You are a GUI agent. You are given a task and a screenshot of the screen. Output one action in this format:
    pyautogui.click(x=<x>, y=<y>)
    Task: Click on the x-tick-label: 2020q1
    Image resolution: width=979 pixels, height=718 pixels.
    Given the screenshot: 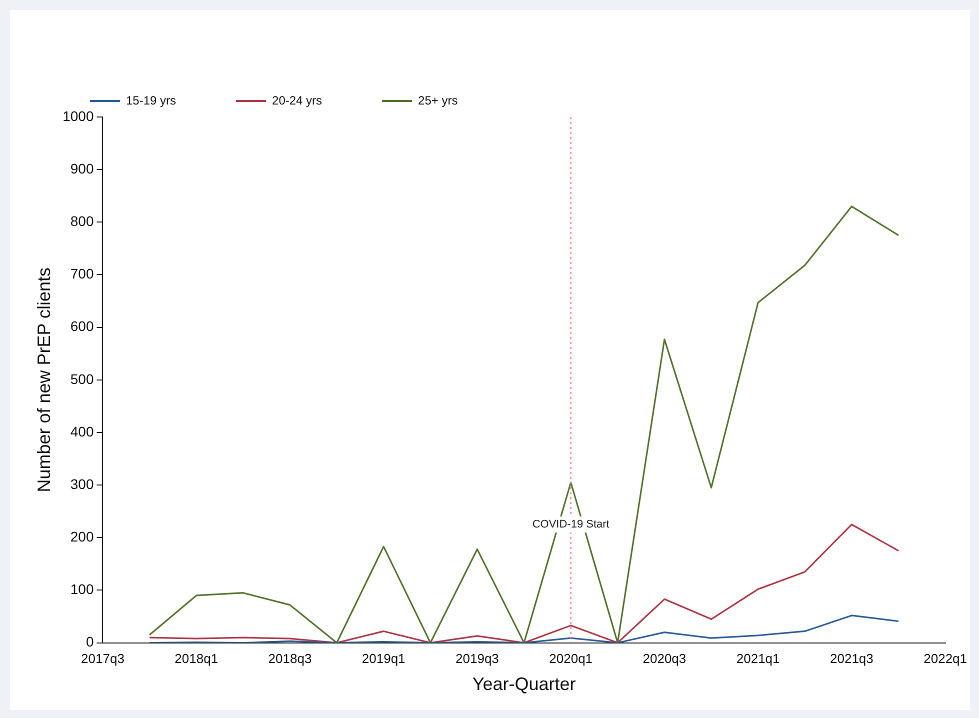 What is the action you would take?
    pyautogui.click(x=571, y=658)
    